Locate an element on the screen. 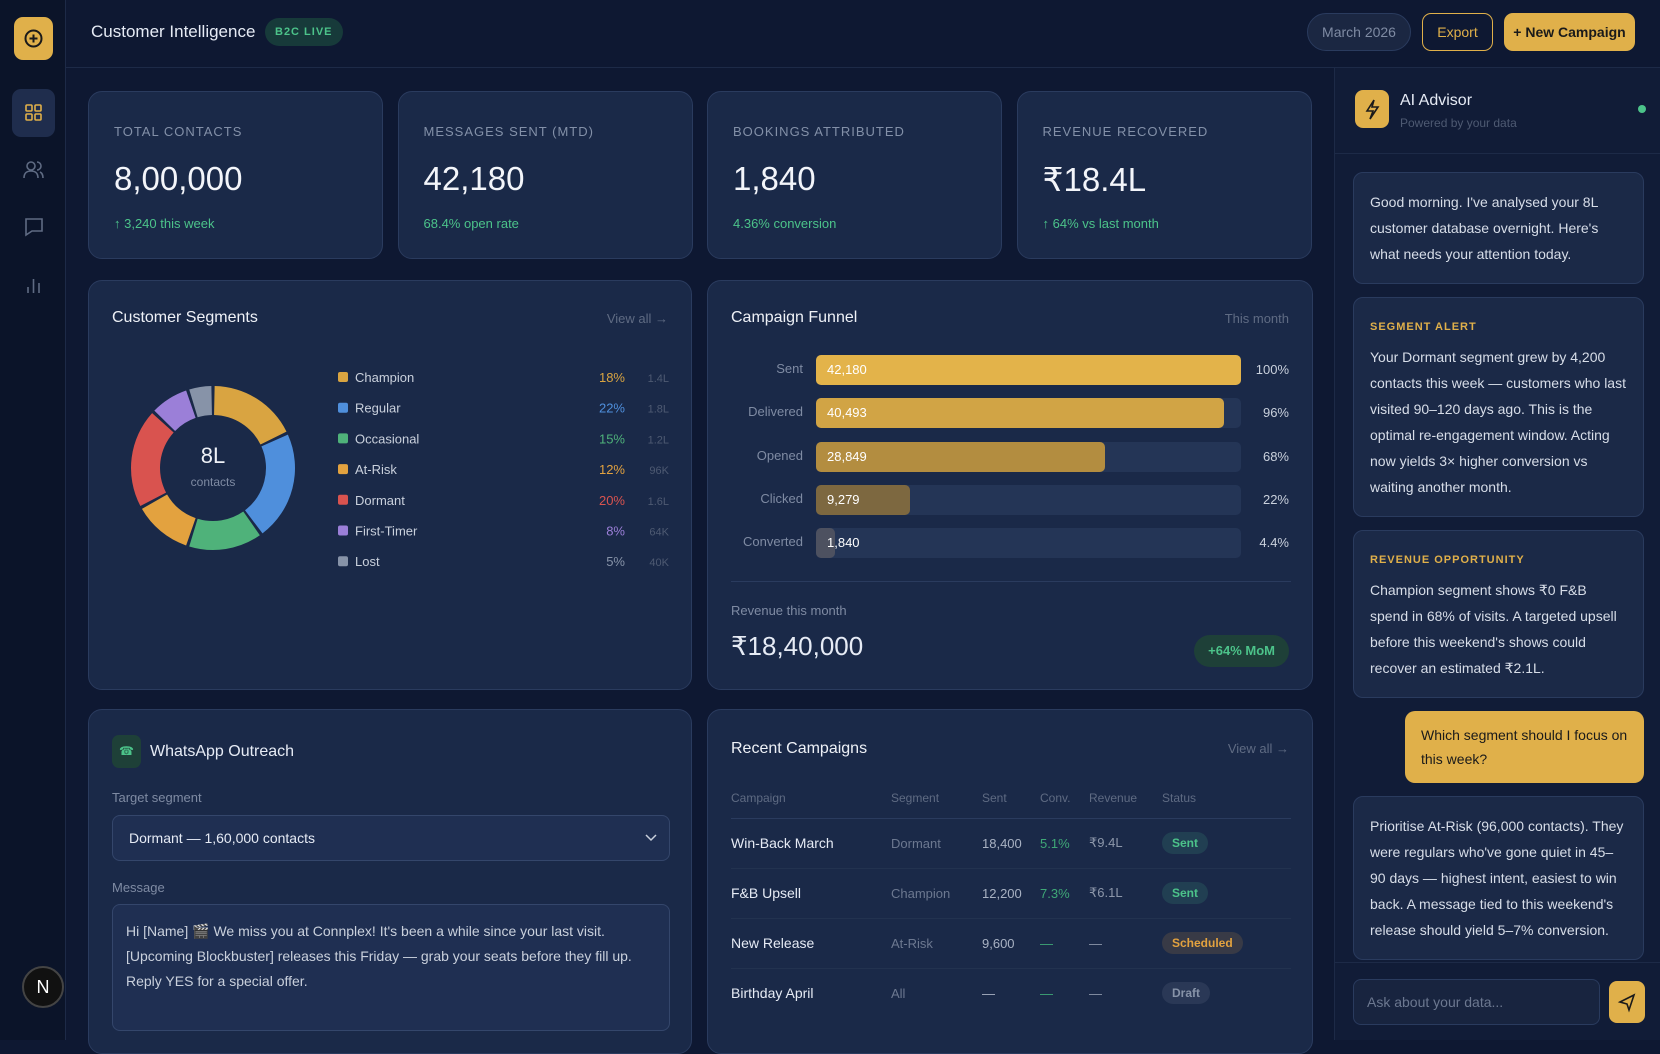 Image resolution: width=1660 pixels, height=1054 pixels. stage-label: Clicked is located at coordinates (781, 498).